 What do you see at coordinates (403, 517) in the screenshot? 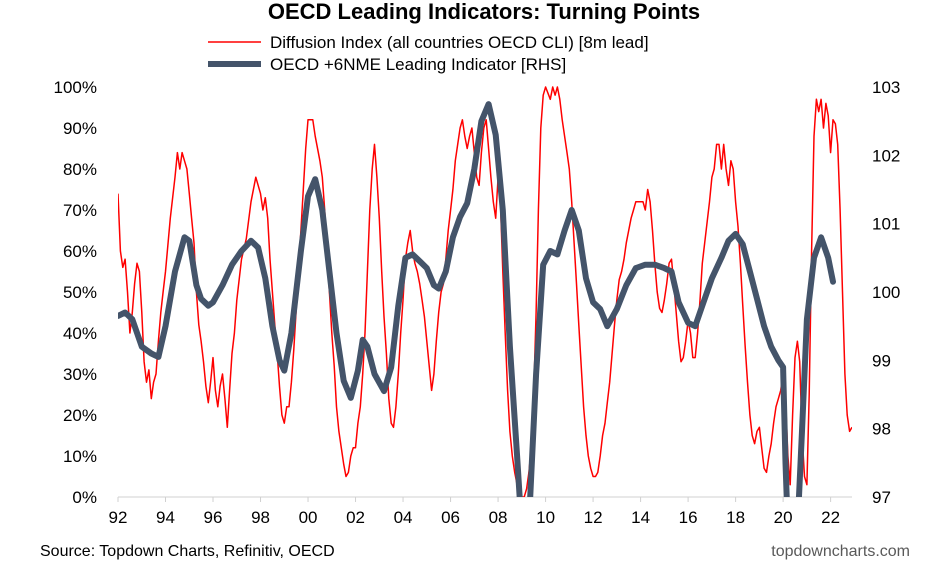
I see `x-tick-label: 04` at bounding box center [403, 517].